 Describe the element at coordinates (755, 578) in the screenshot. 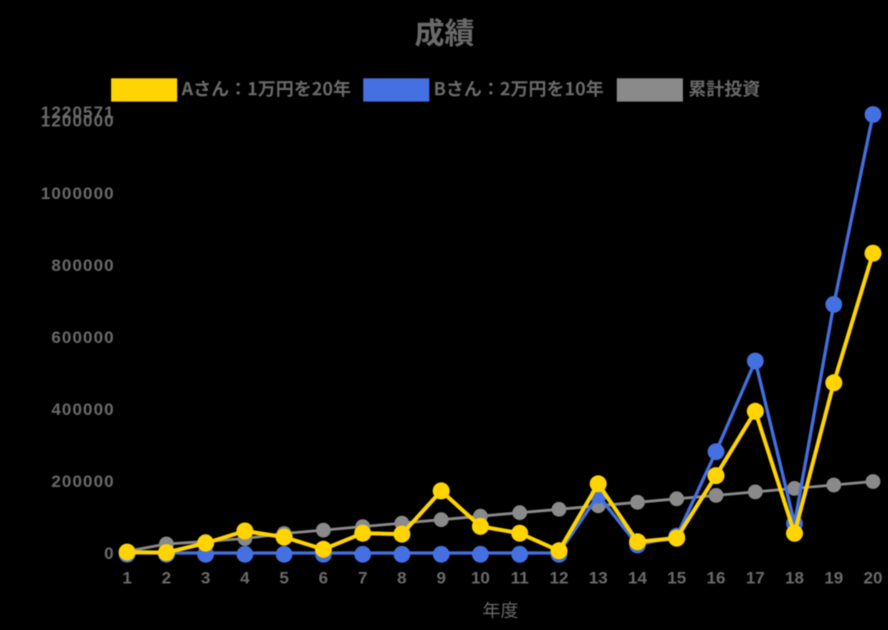

I see `svg-text: 17` at that location.